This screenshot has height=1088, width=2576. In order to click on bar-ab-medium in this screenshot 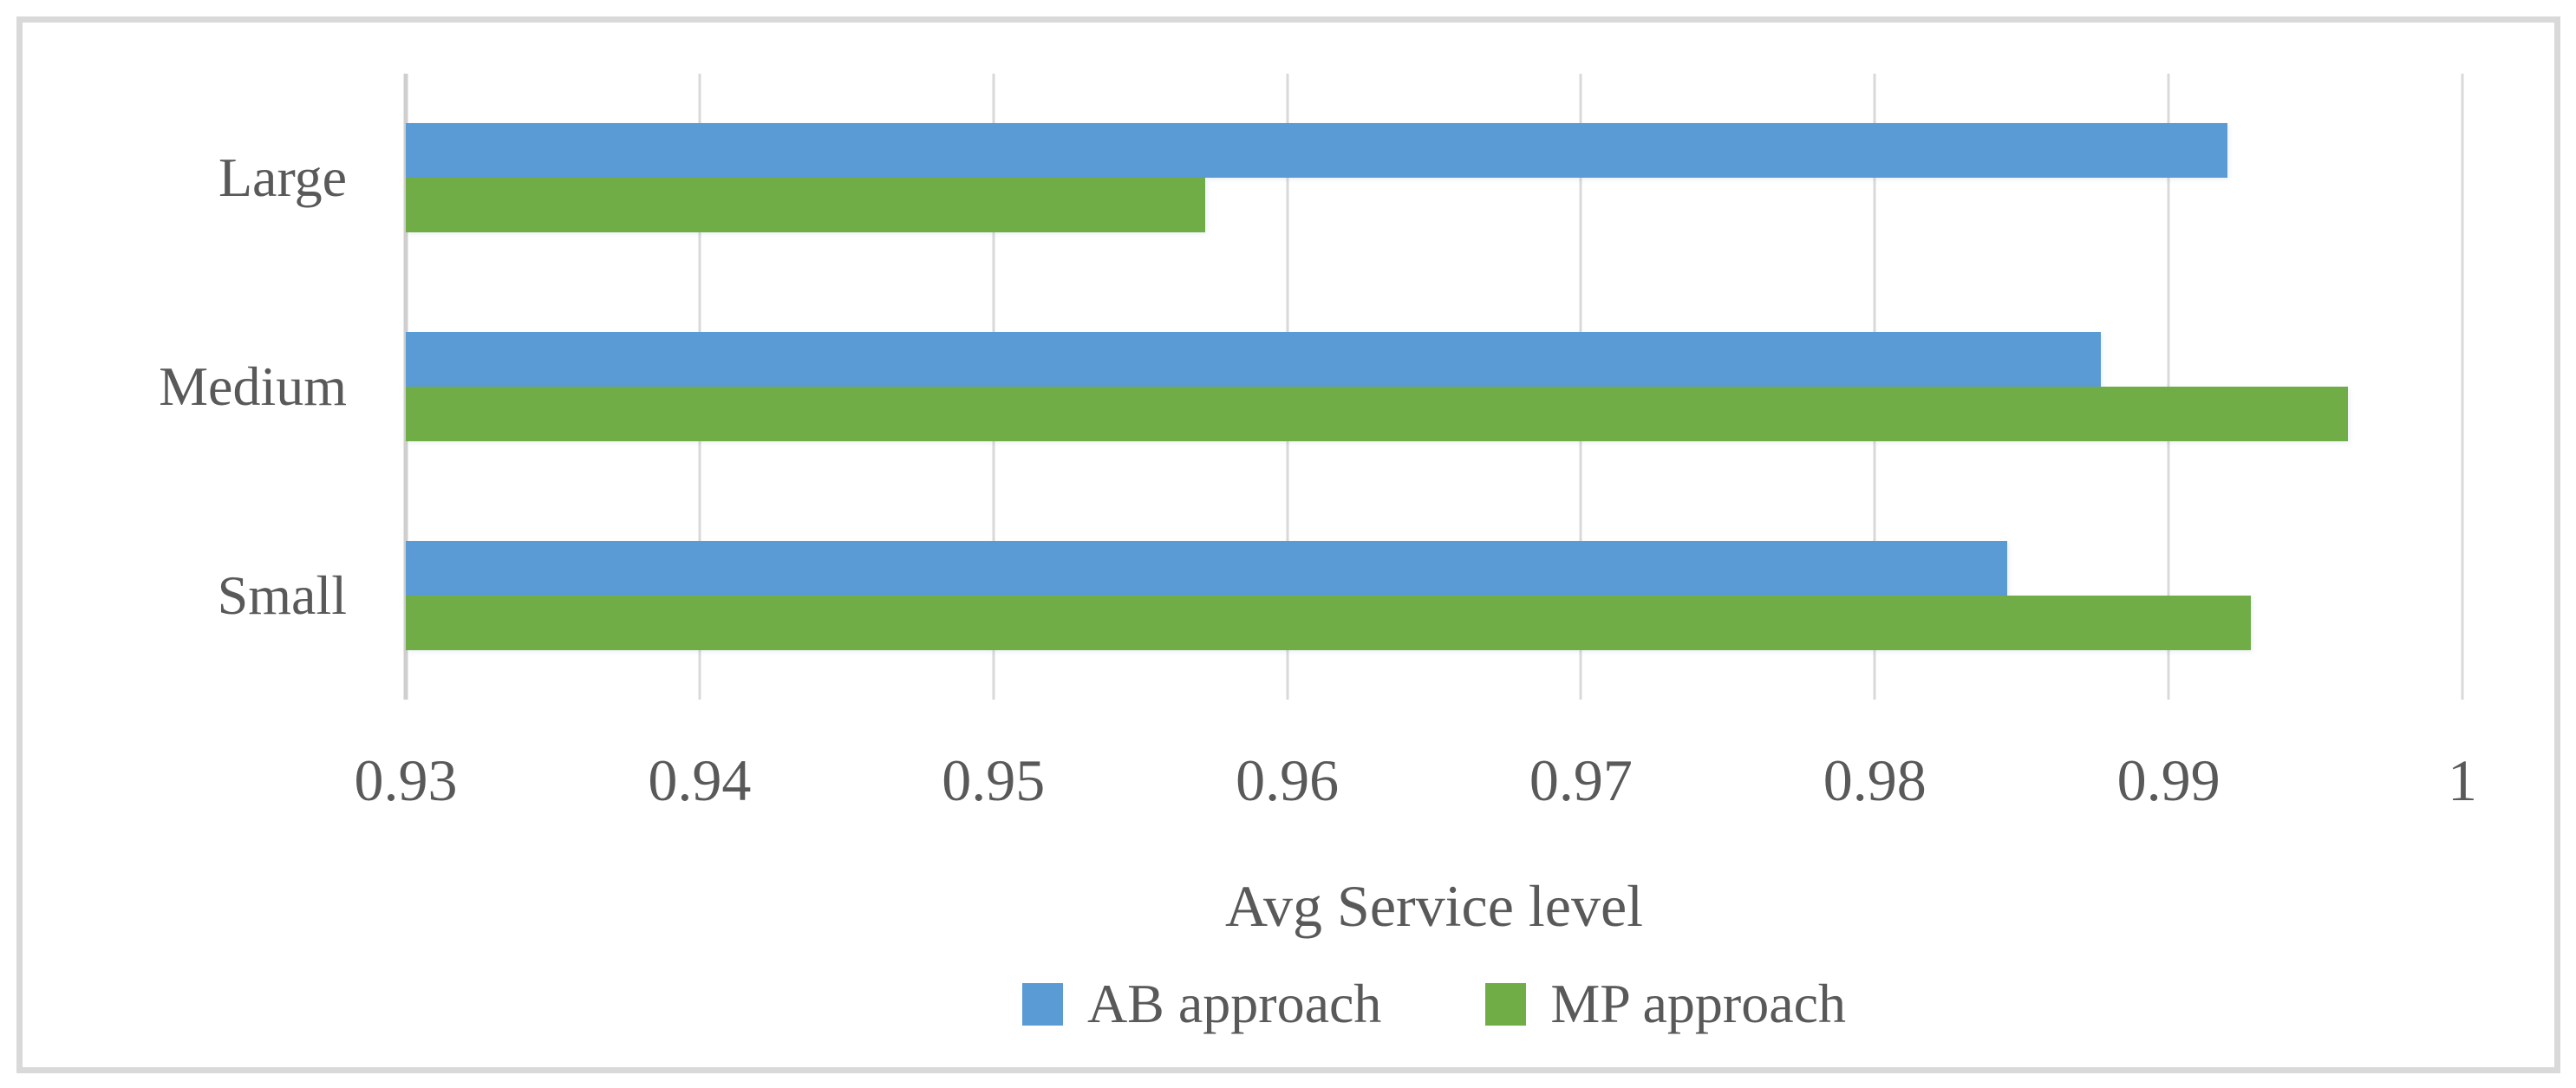, I will do `click(1254, 359)`.